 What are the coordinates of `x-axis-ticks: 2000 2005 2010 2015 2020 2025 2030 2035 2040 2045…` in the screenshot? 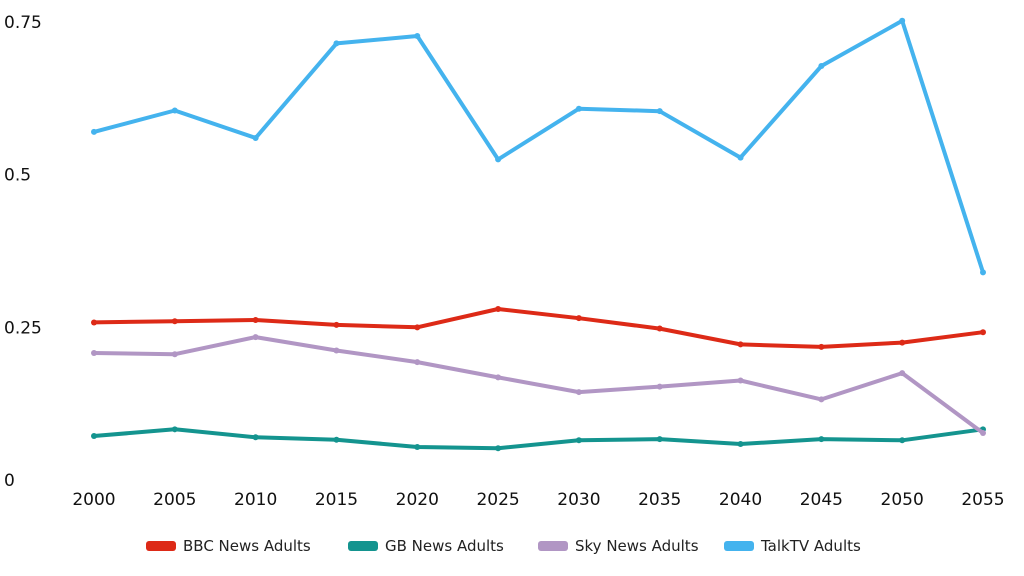 It's located at (538, 500).